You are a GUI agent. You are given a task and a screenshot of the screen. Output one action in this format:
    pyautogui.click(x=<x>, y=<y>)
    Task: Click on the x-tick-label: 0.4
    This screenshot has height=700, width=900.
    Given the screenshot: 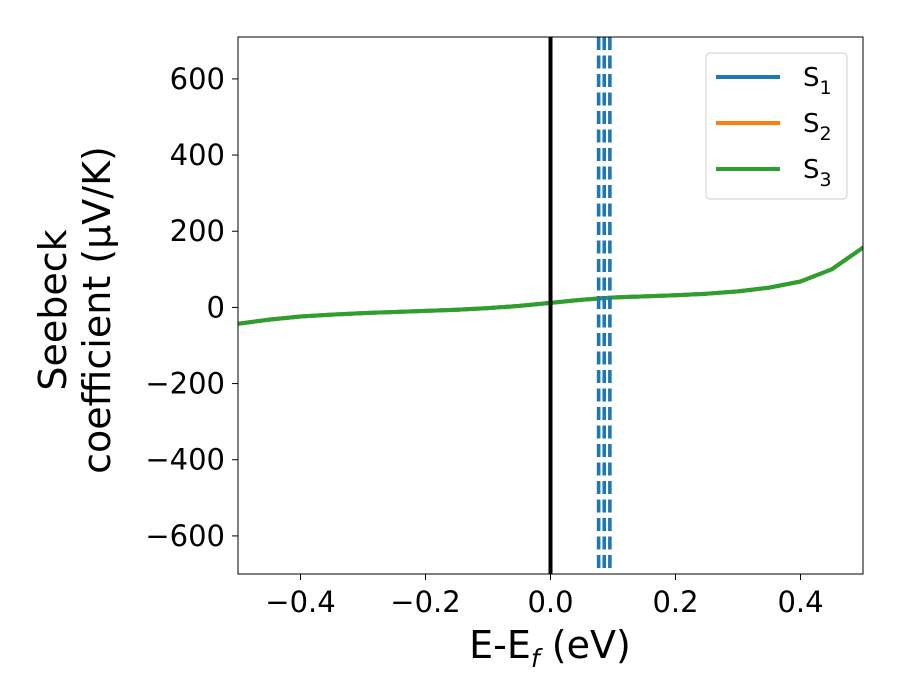 What is the action you would take?
    pyautogui.click(x=800, y=602)
    